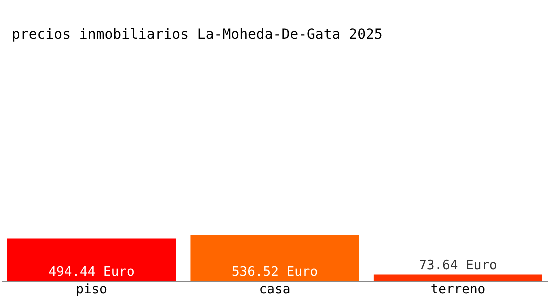  Describe the element at coordinates (275, 272) in the screenshot. I see `data-label: 536.52 Euro` at that location.